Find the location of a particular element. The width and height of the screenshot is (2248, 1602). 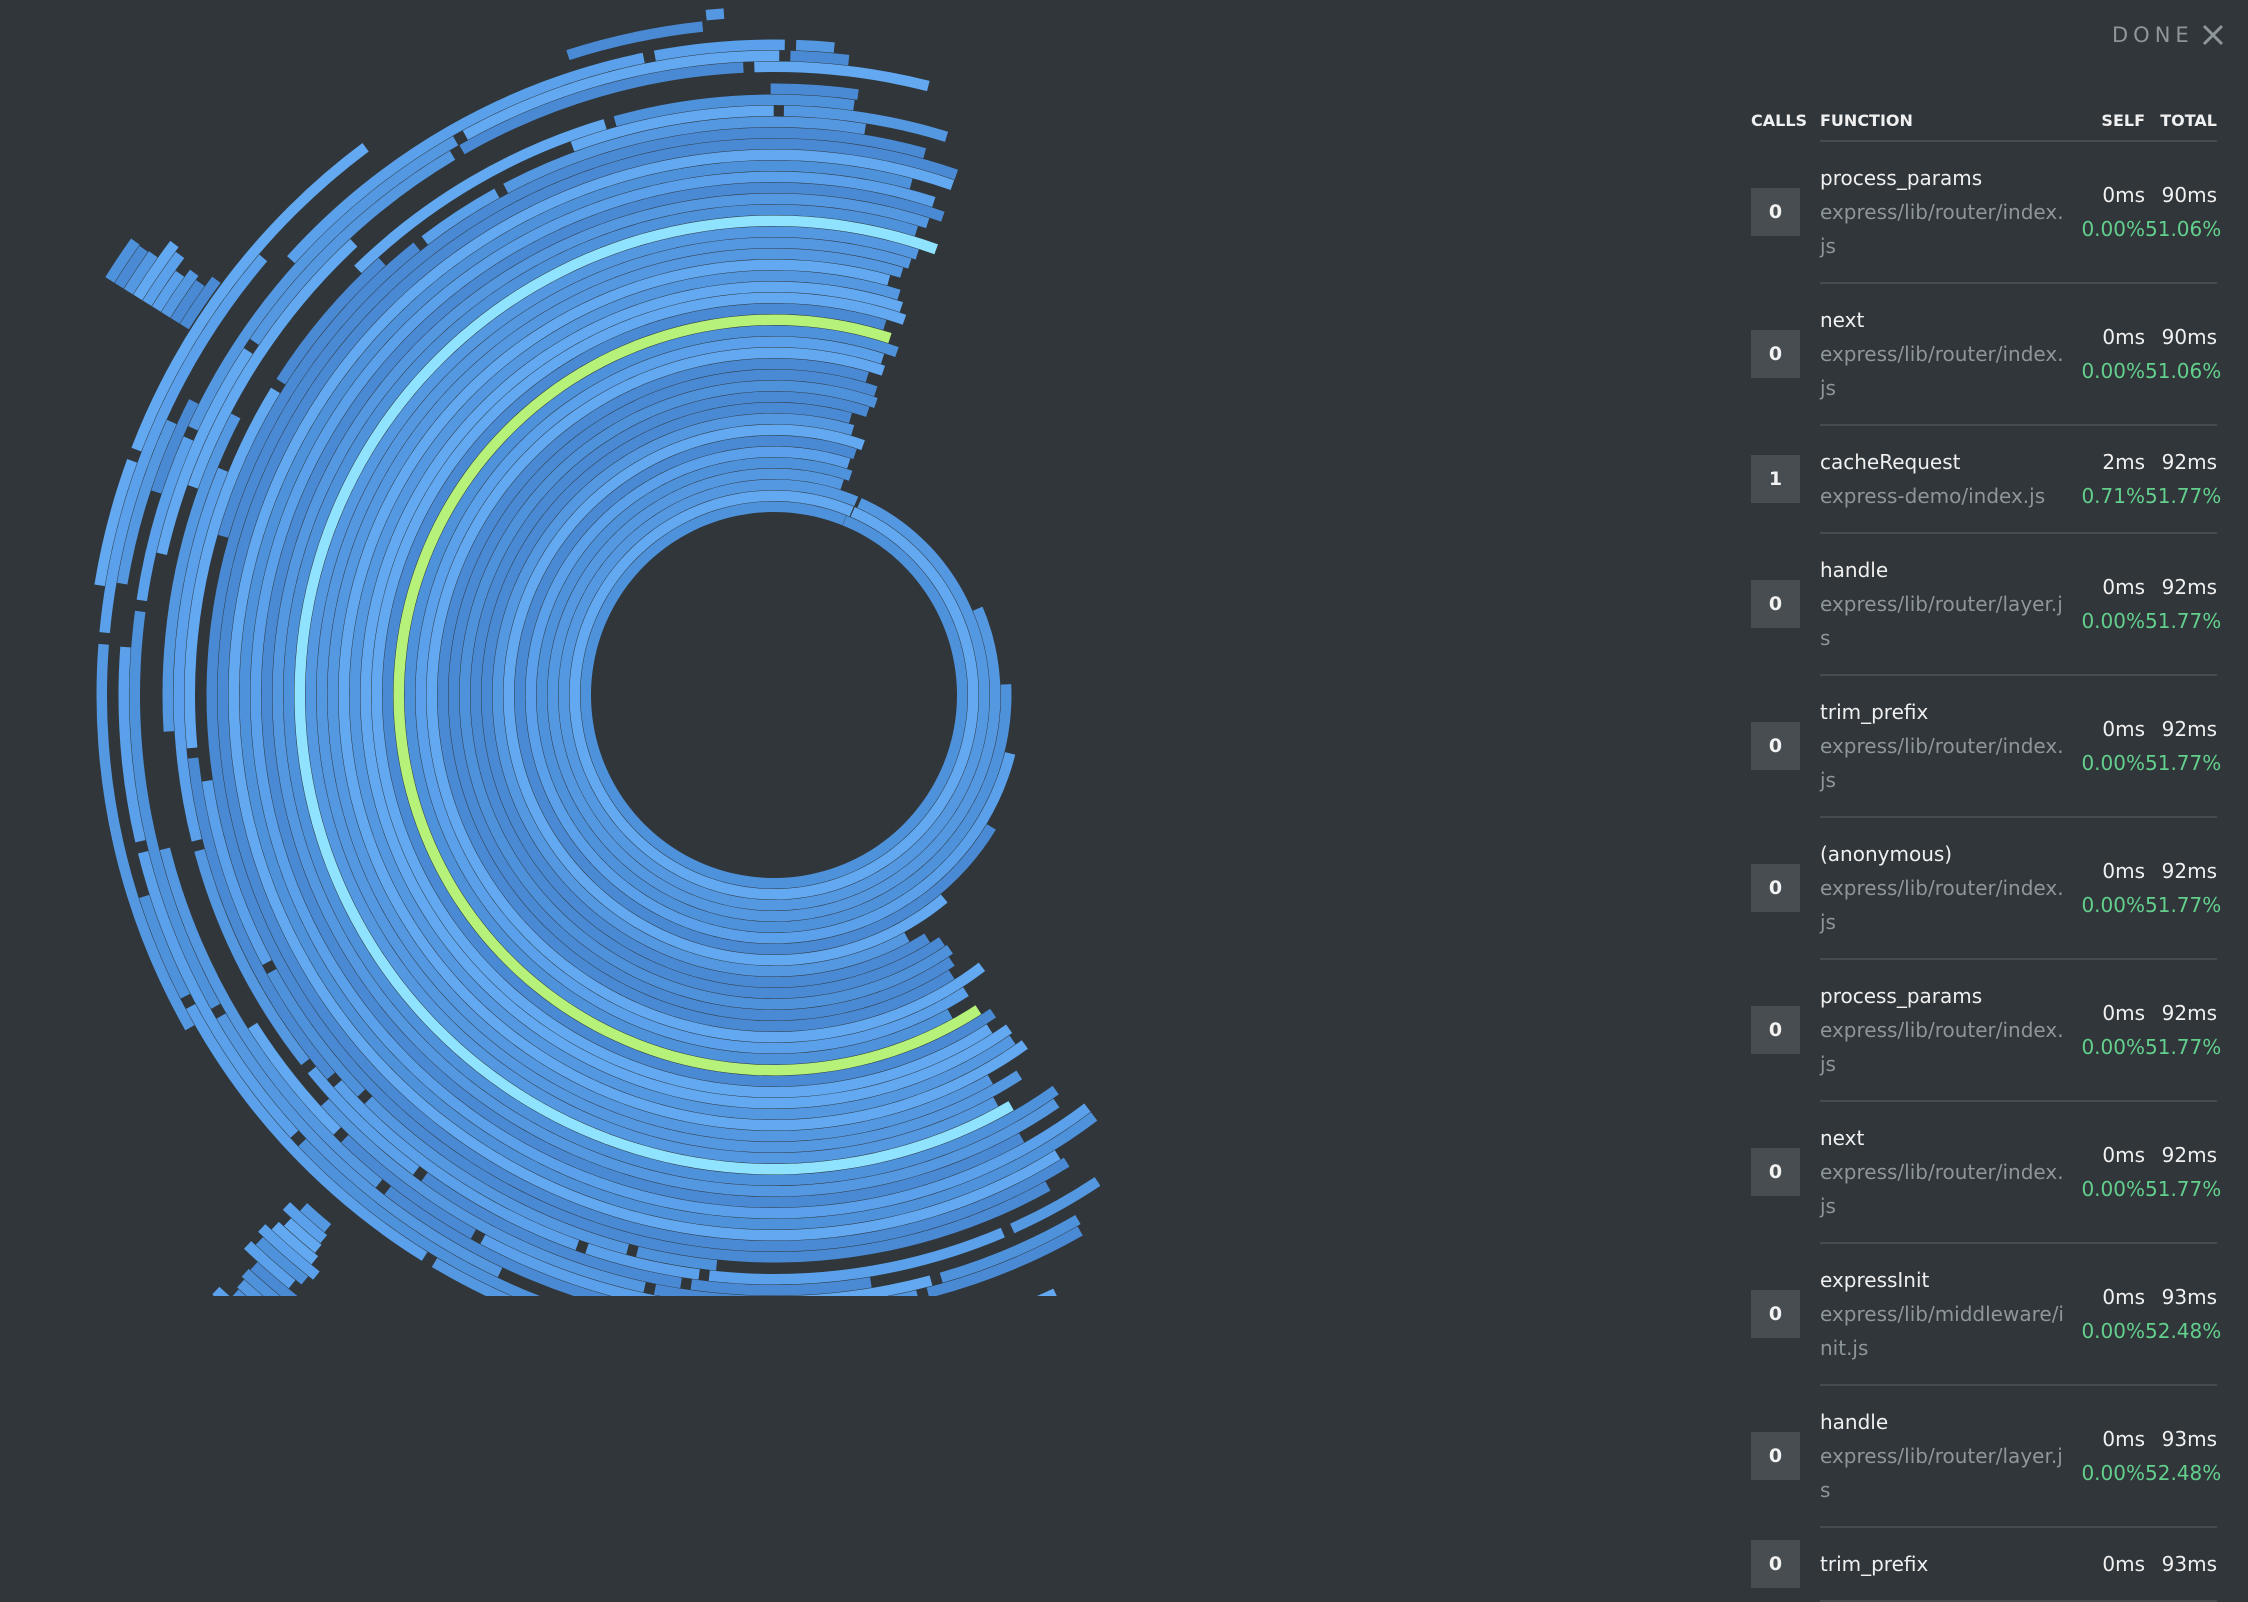

function-name: expressInit is located at coordinates (1875, 1280).